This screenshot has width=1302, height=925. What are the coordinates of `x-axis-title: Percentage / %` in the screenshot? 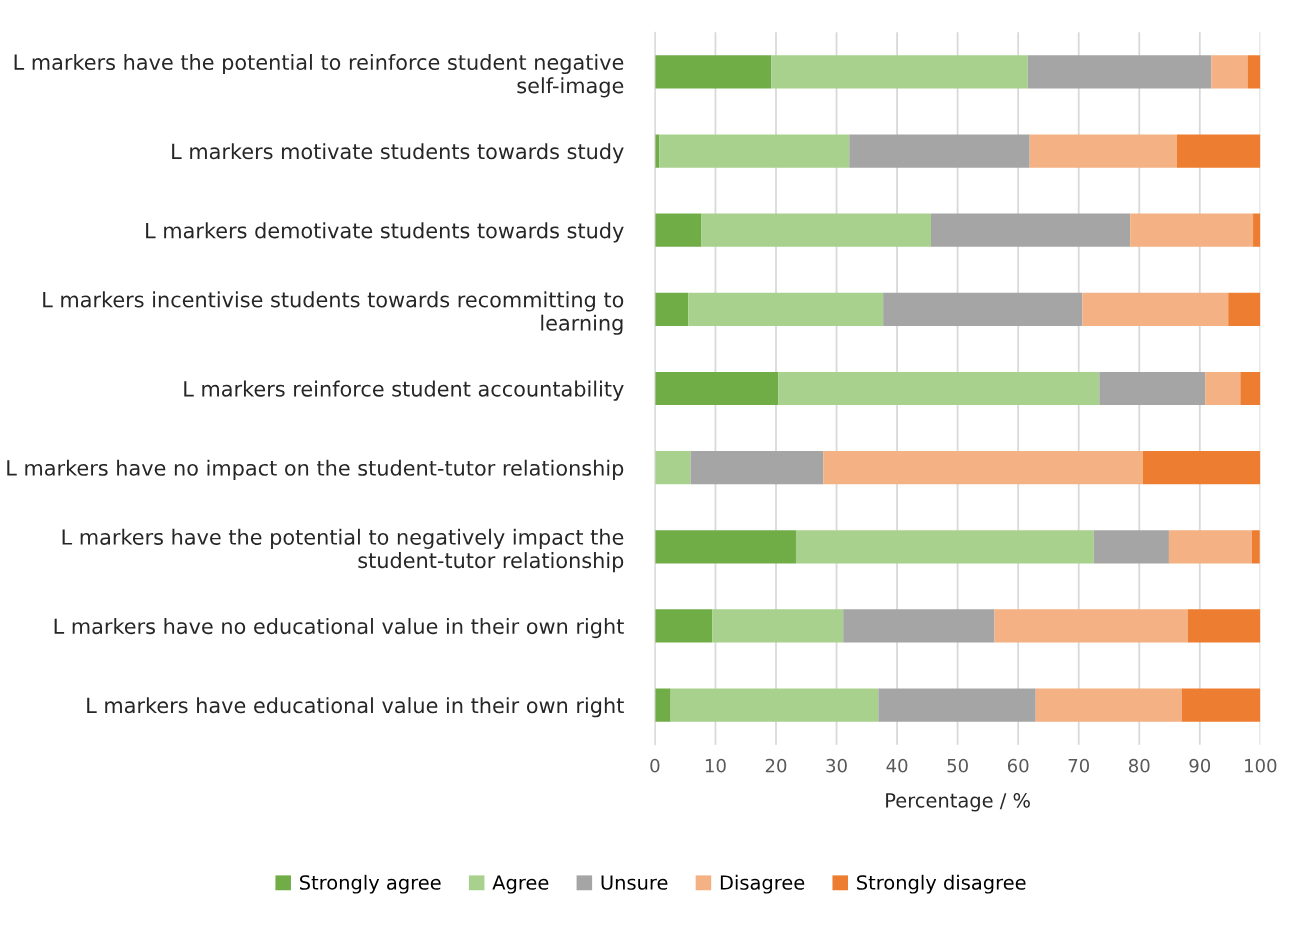 It's located at (958, 802).